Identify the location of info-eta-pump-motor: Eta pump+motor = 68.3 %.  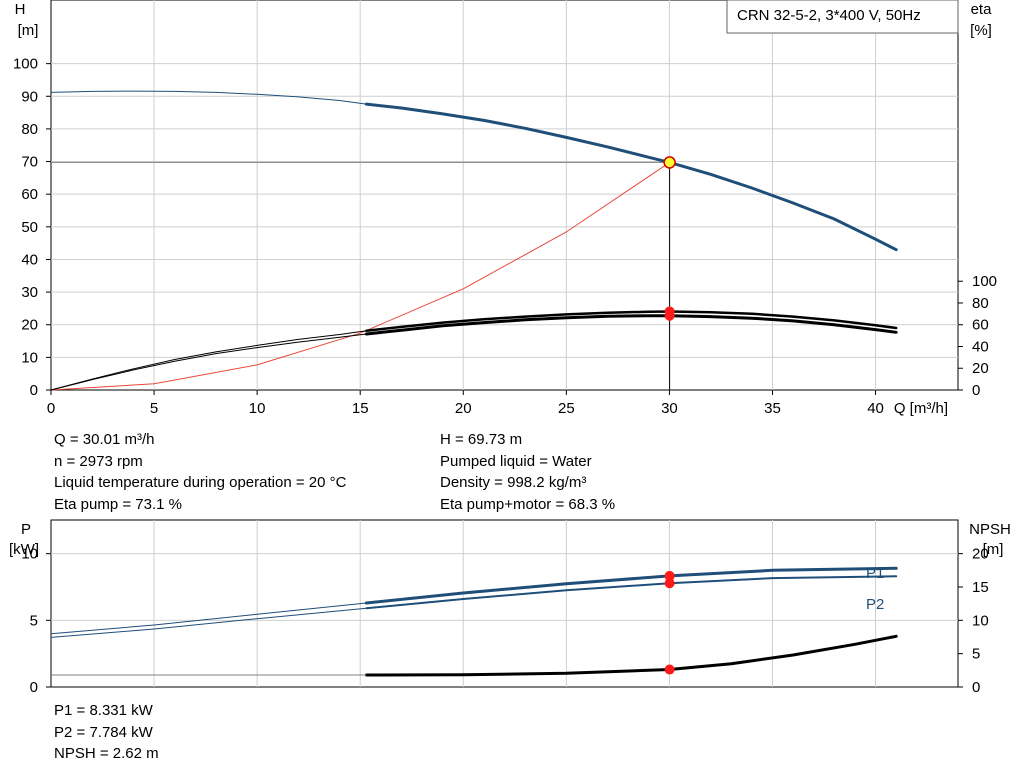
(528, 504).